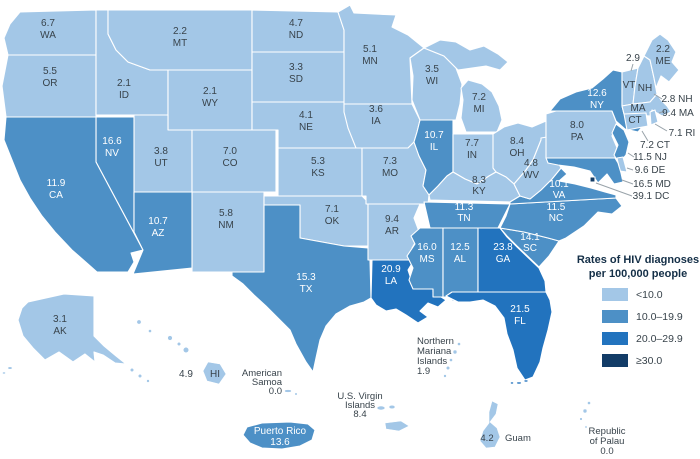 Image resolution: width=700 pixels, height=459 pixels. What do you see at coordinates (472, 143) in the screenshot?
I see `label-in-value: 7.7` at bounding box center [472, 143].